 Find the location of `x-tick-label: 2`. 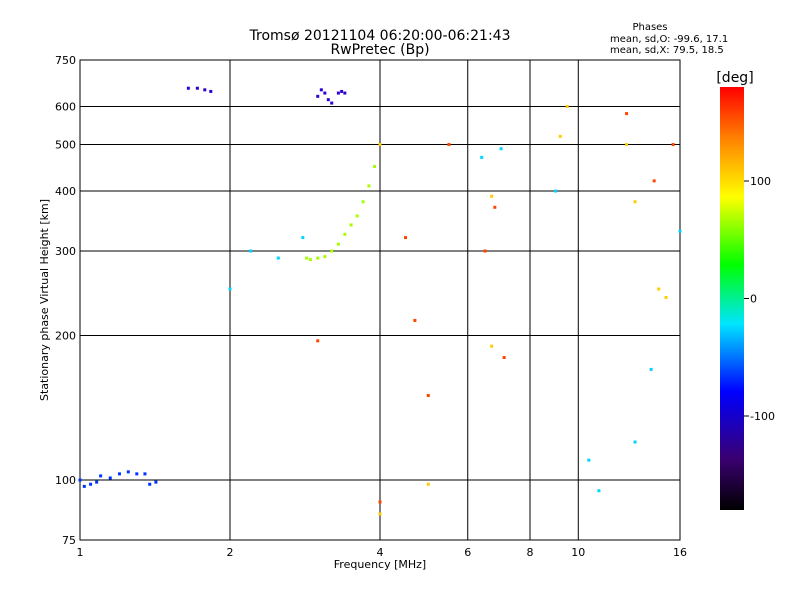

x-tick-label: 2 is located at coordinates (230, 552).